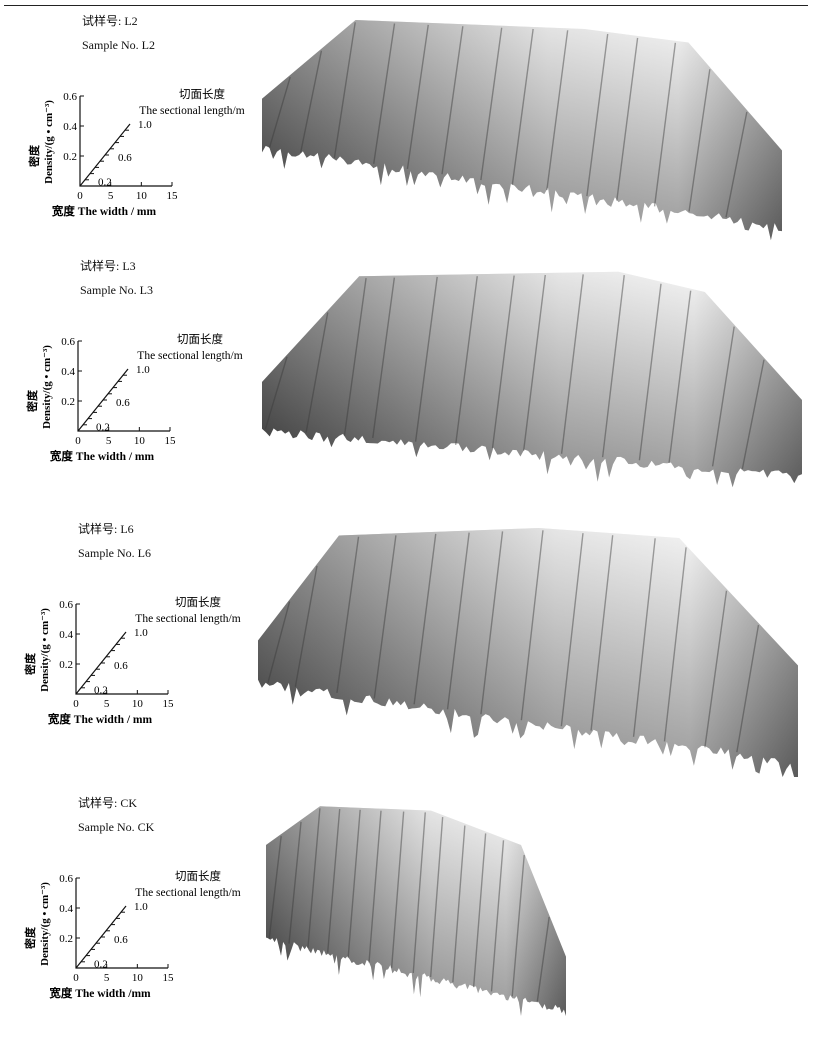 This screenshot has height=1042, width=818. I want to click on surface-shading, so click(416, 911).